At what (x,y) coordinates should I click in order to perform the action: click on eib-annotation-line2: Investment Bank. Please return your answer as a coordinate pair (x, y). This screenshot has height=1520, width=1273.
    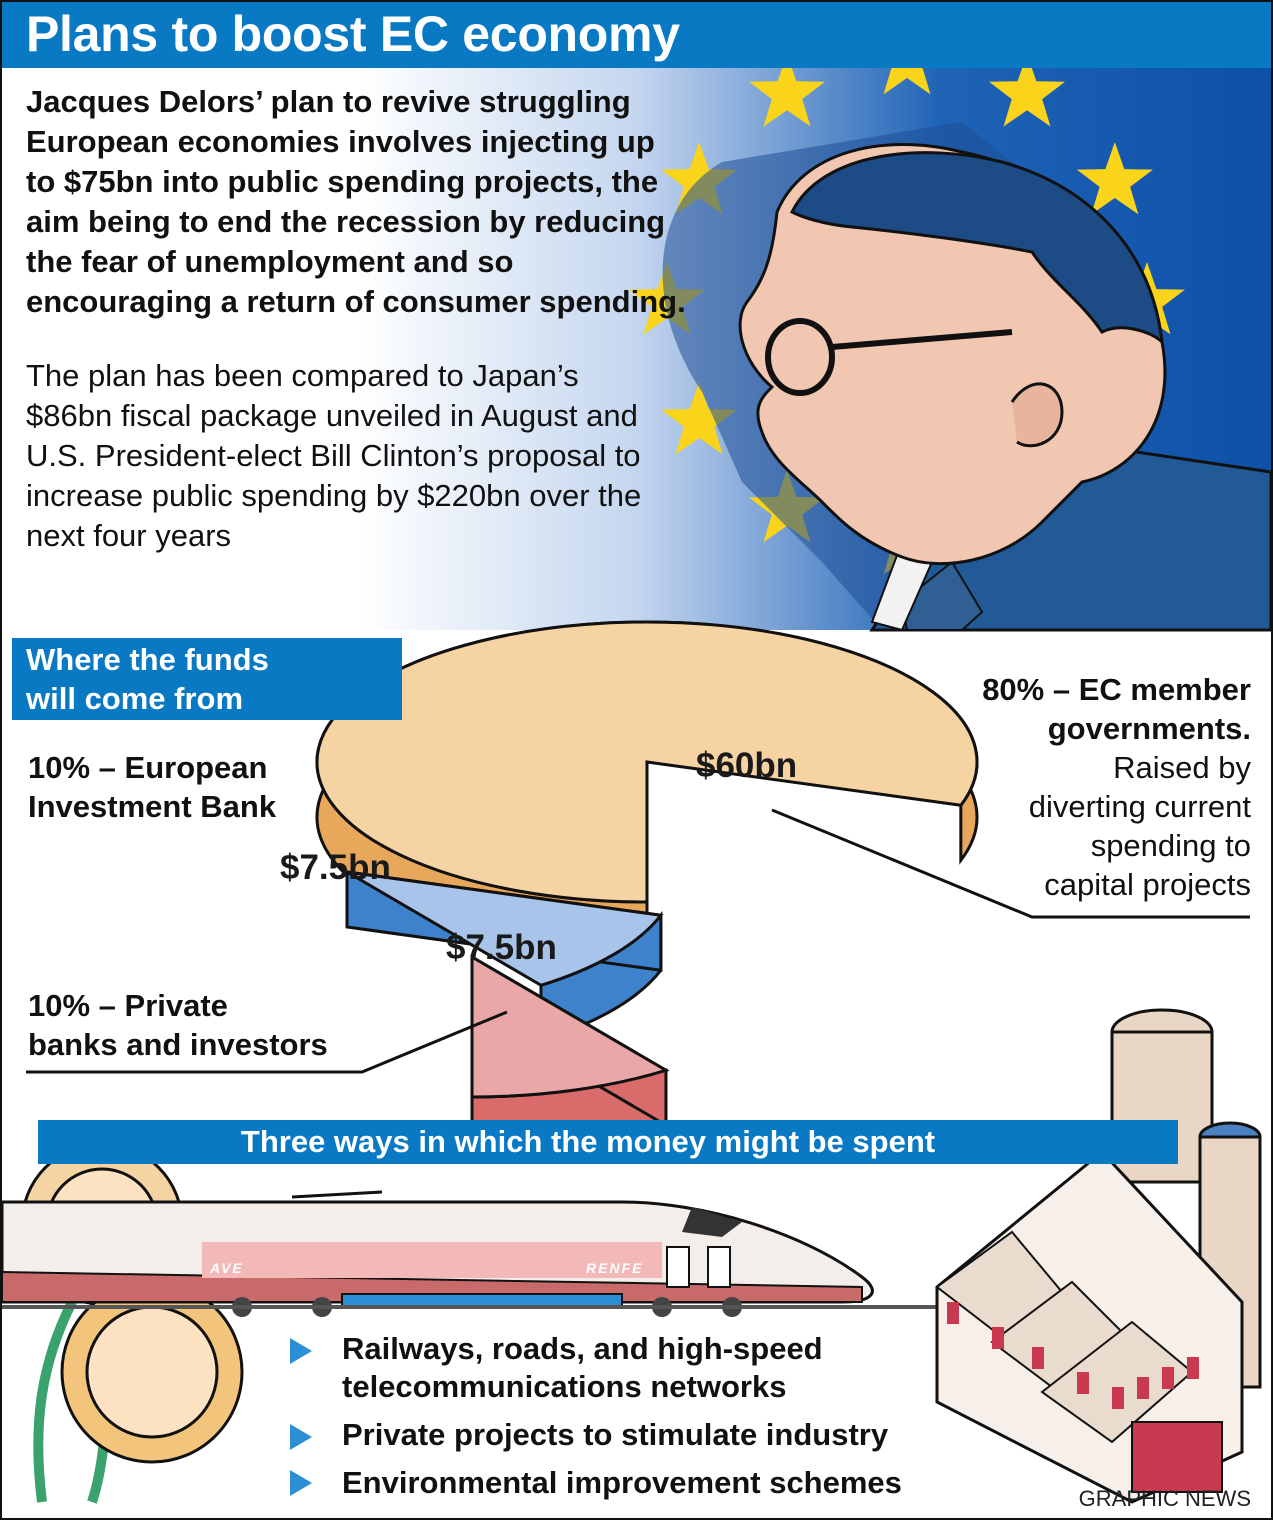
    Looking at the image, I should click on (152, 806).